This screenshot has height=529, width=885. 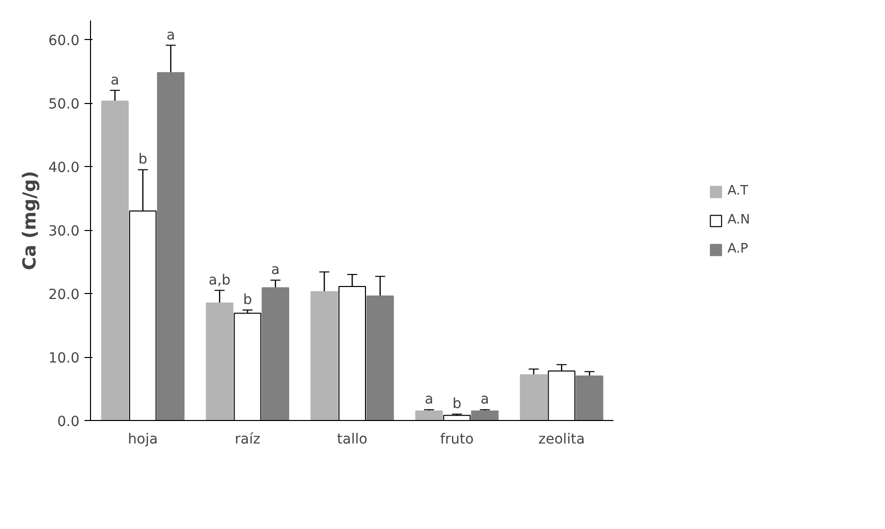 I want to click on y-tick-label: 50.0, so click(x=64, y=104).